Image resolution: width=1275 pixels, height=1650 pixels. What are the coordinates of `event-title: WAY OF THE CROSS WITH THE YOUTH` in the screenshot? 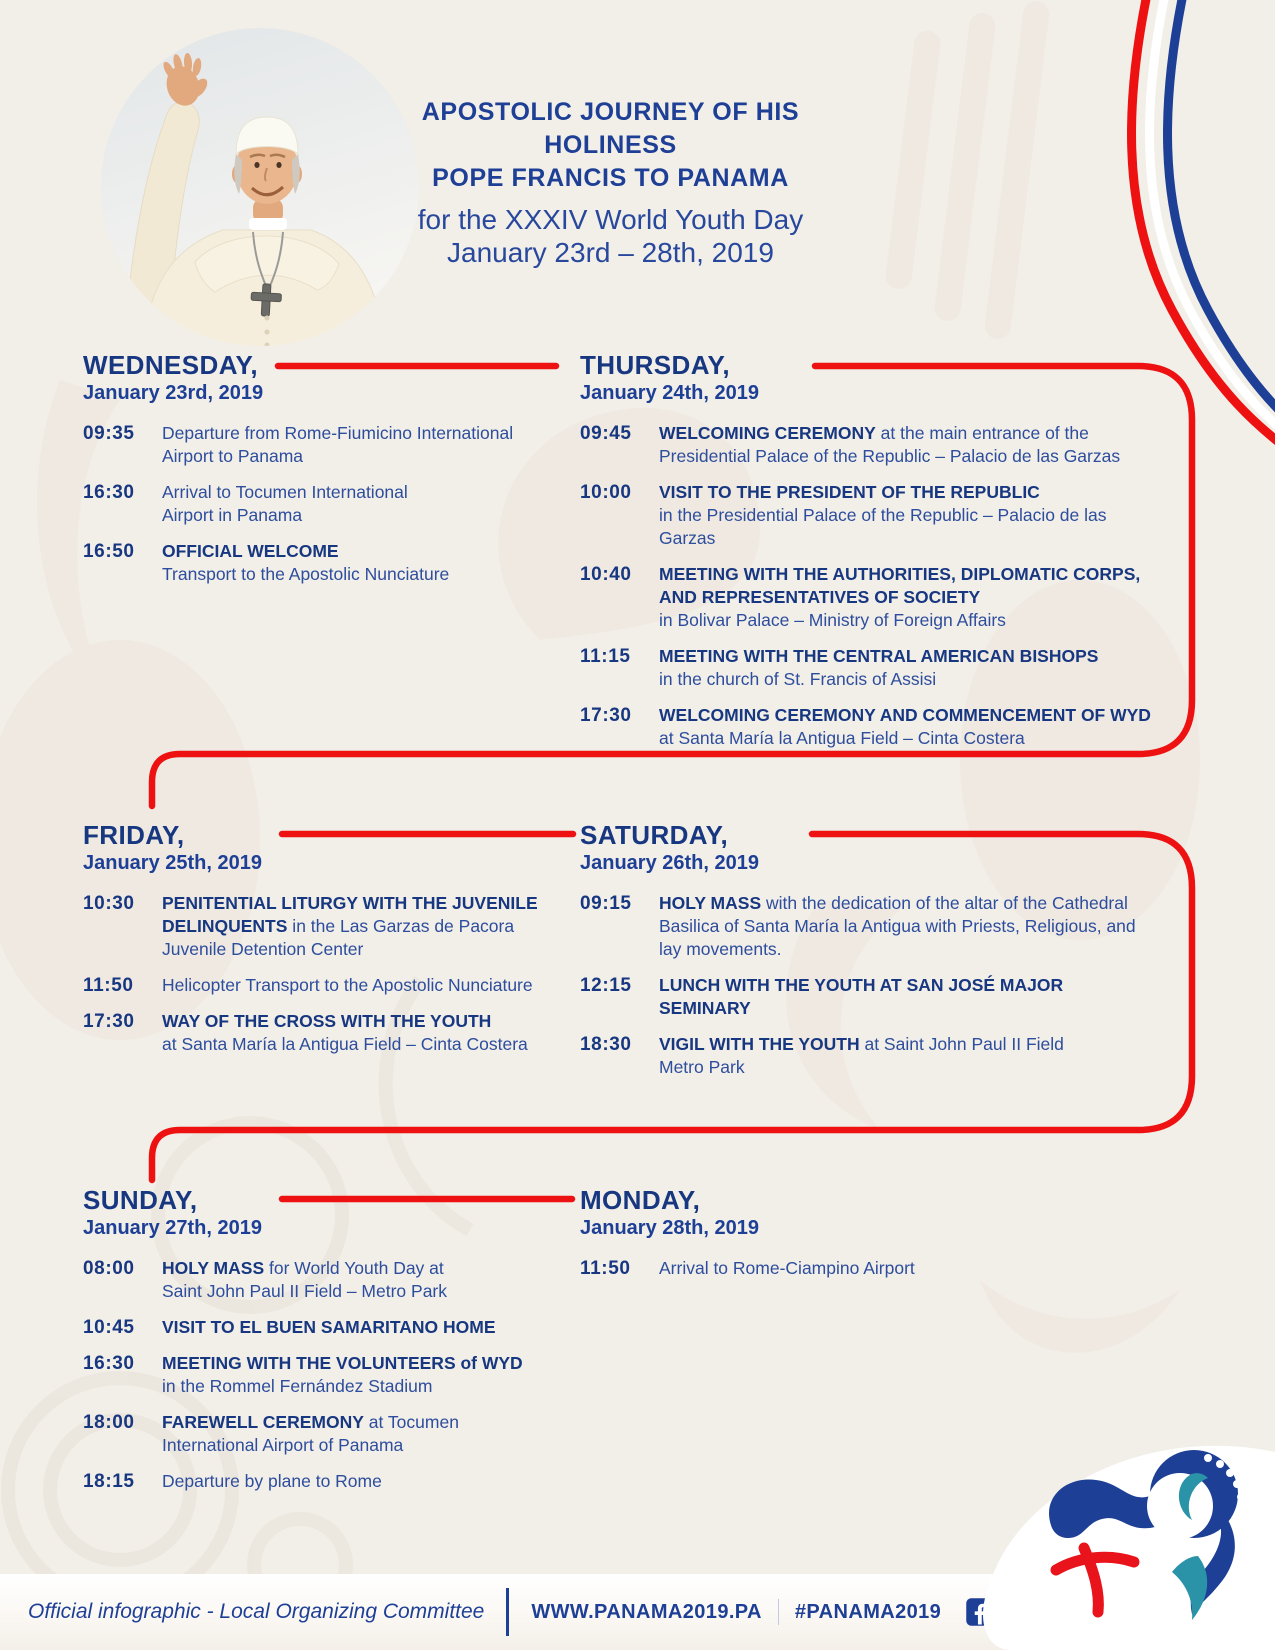 It's located at (327, 1021).